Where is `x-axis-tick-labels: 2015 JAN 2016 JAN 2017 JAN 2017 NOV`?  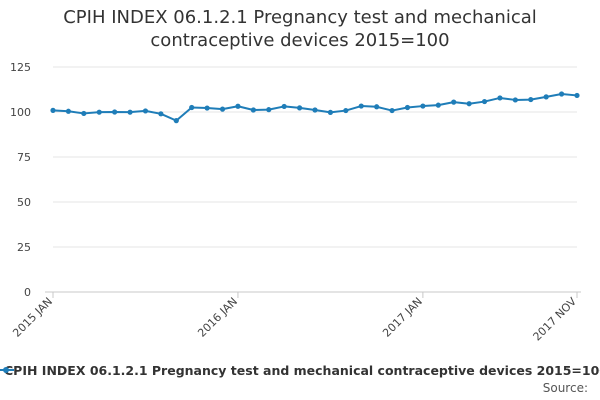 x-axis-tick-labels: 2015 JAN 2016 JAN 2017 JAN 2017 NOV is located at coordinates (294, 319).